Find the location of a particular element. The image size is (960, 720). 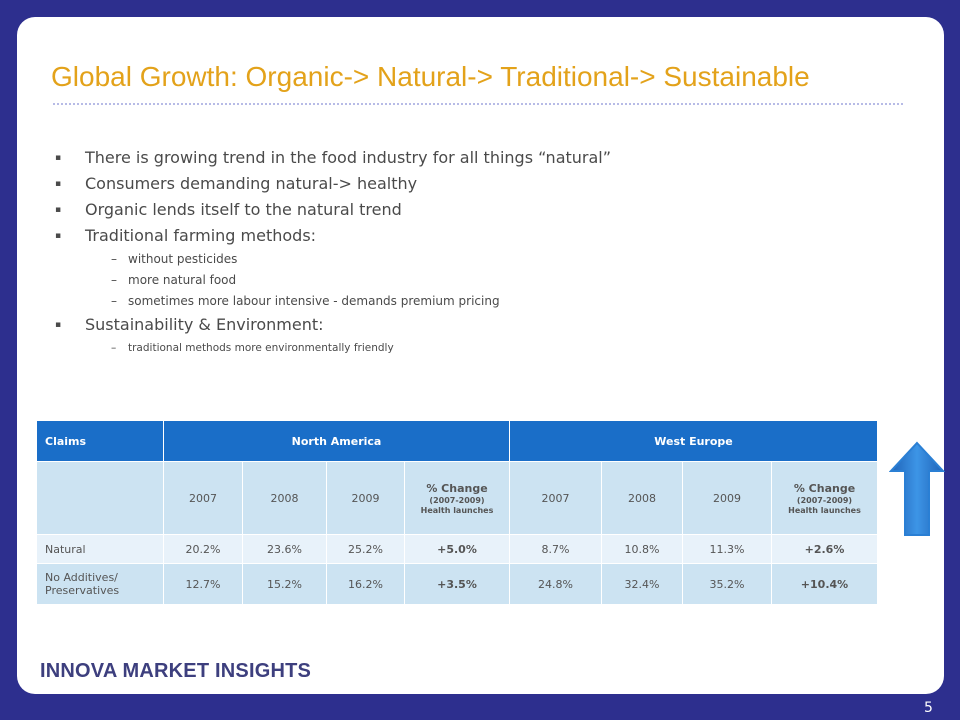

table-cell: +2.6% is located at coordinates (824, 549).